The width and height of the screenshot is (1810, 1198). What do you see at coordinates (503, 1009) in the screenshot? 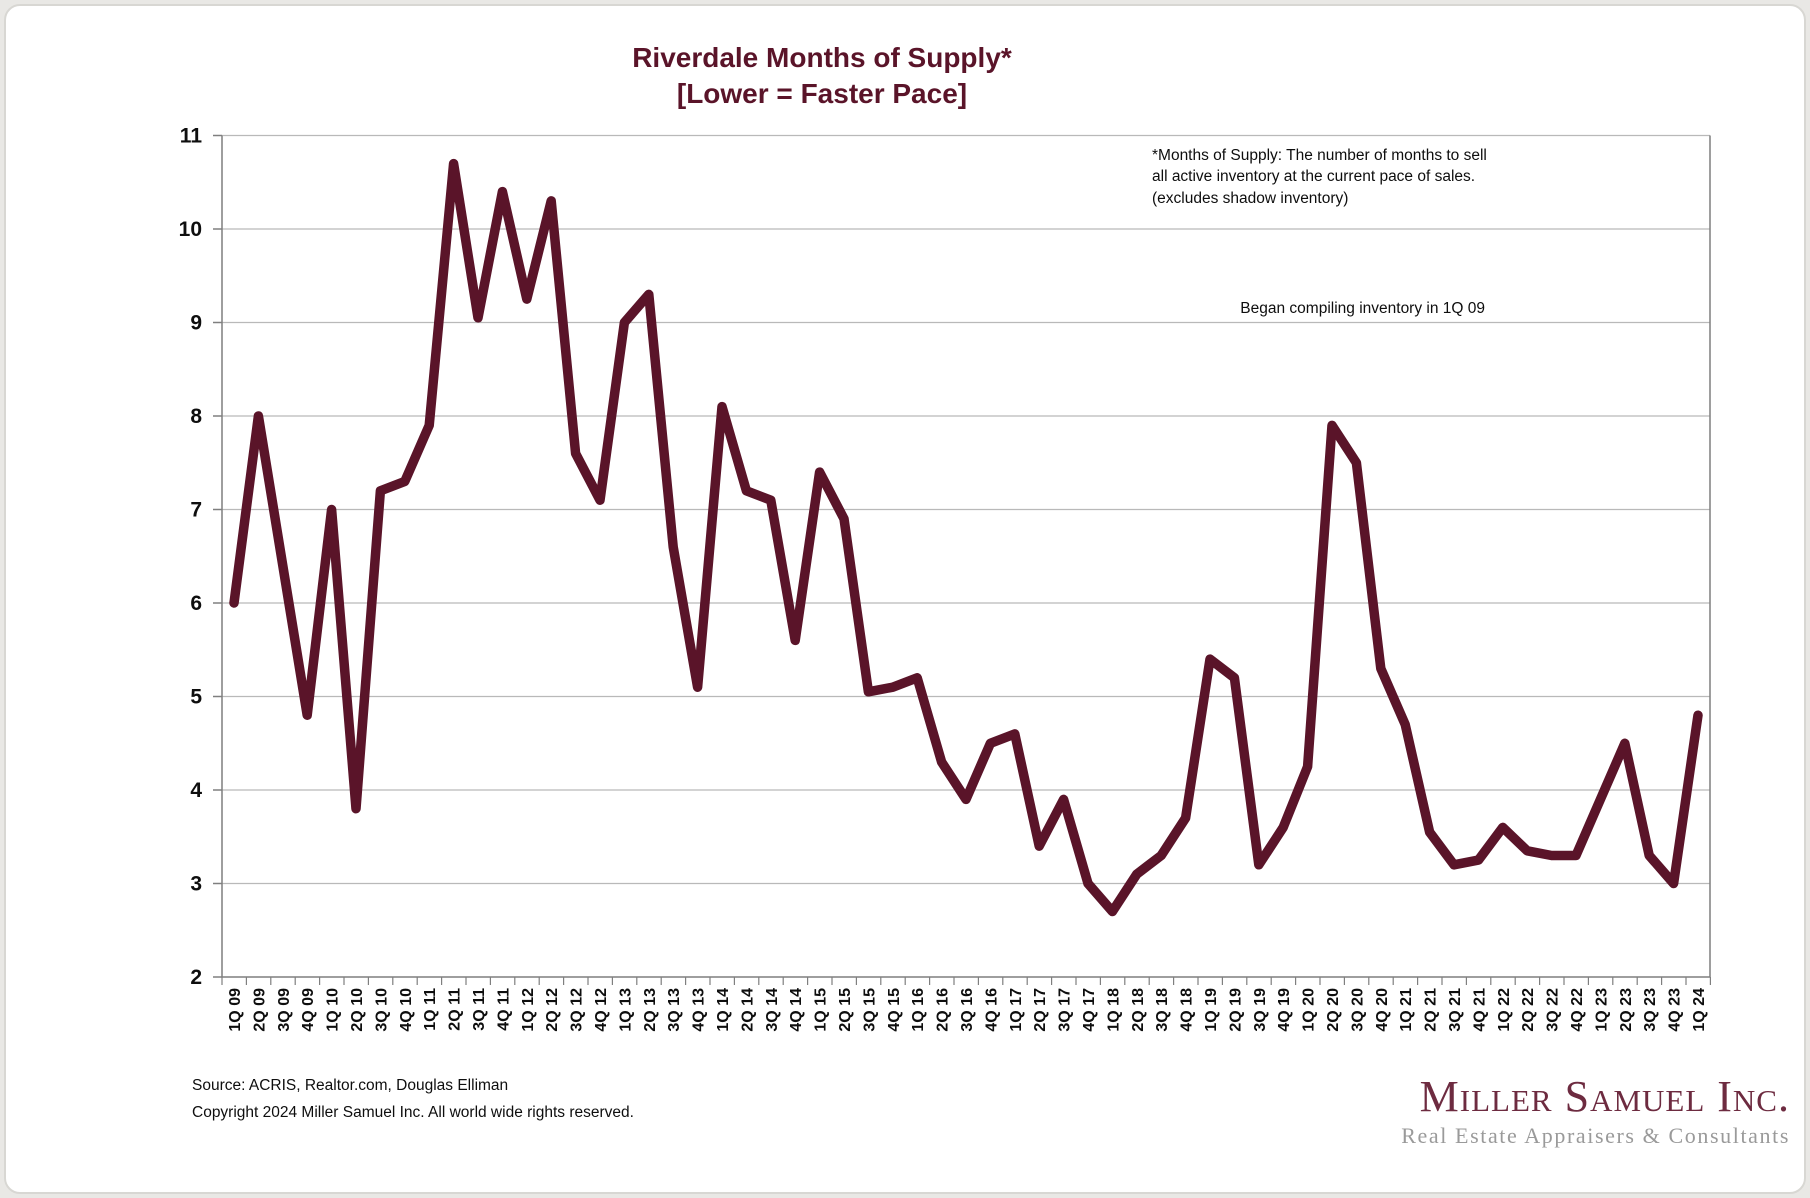
I see `svg-text: 4Q 11` at bounding box center [503, 1009].